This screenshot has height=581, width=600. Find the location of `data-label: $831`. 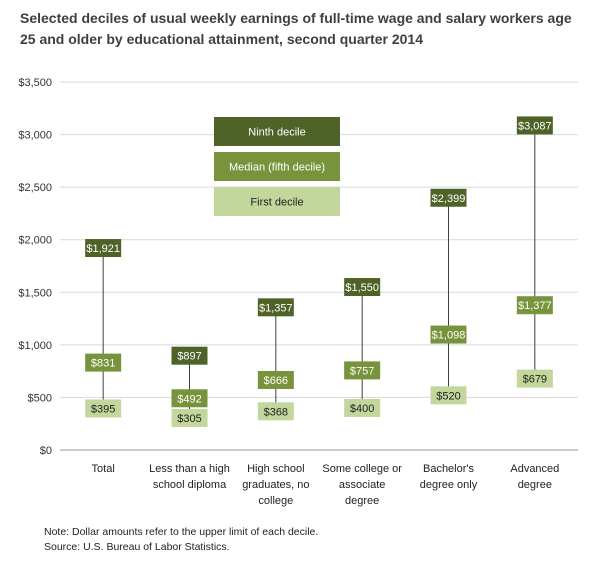

data-label: $831 is located at coordinates (103, 364).